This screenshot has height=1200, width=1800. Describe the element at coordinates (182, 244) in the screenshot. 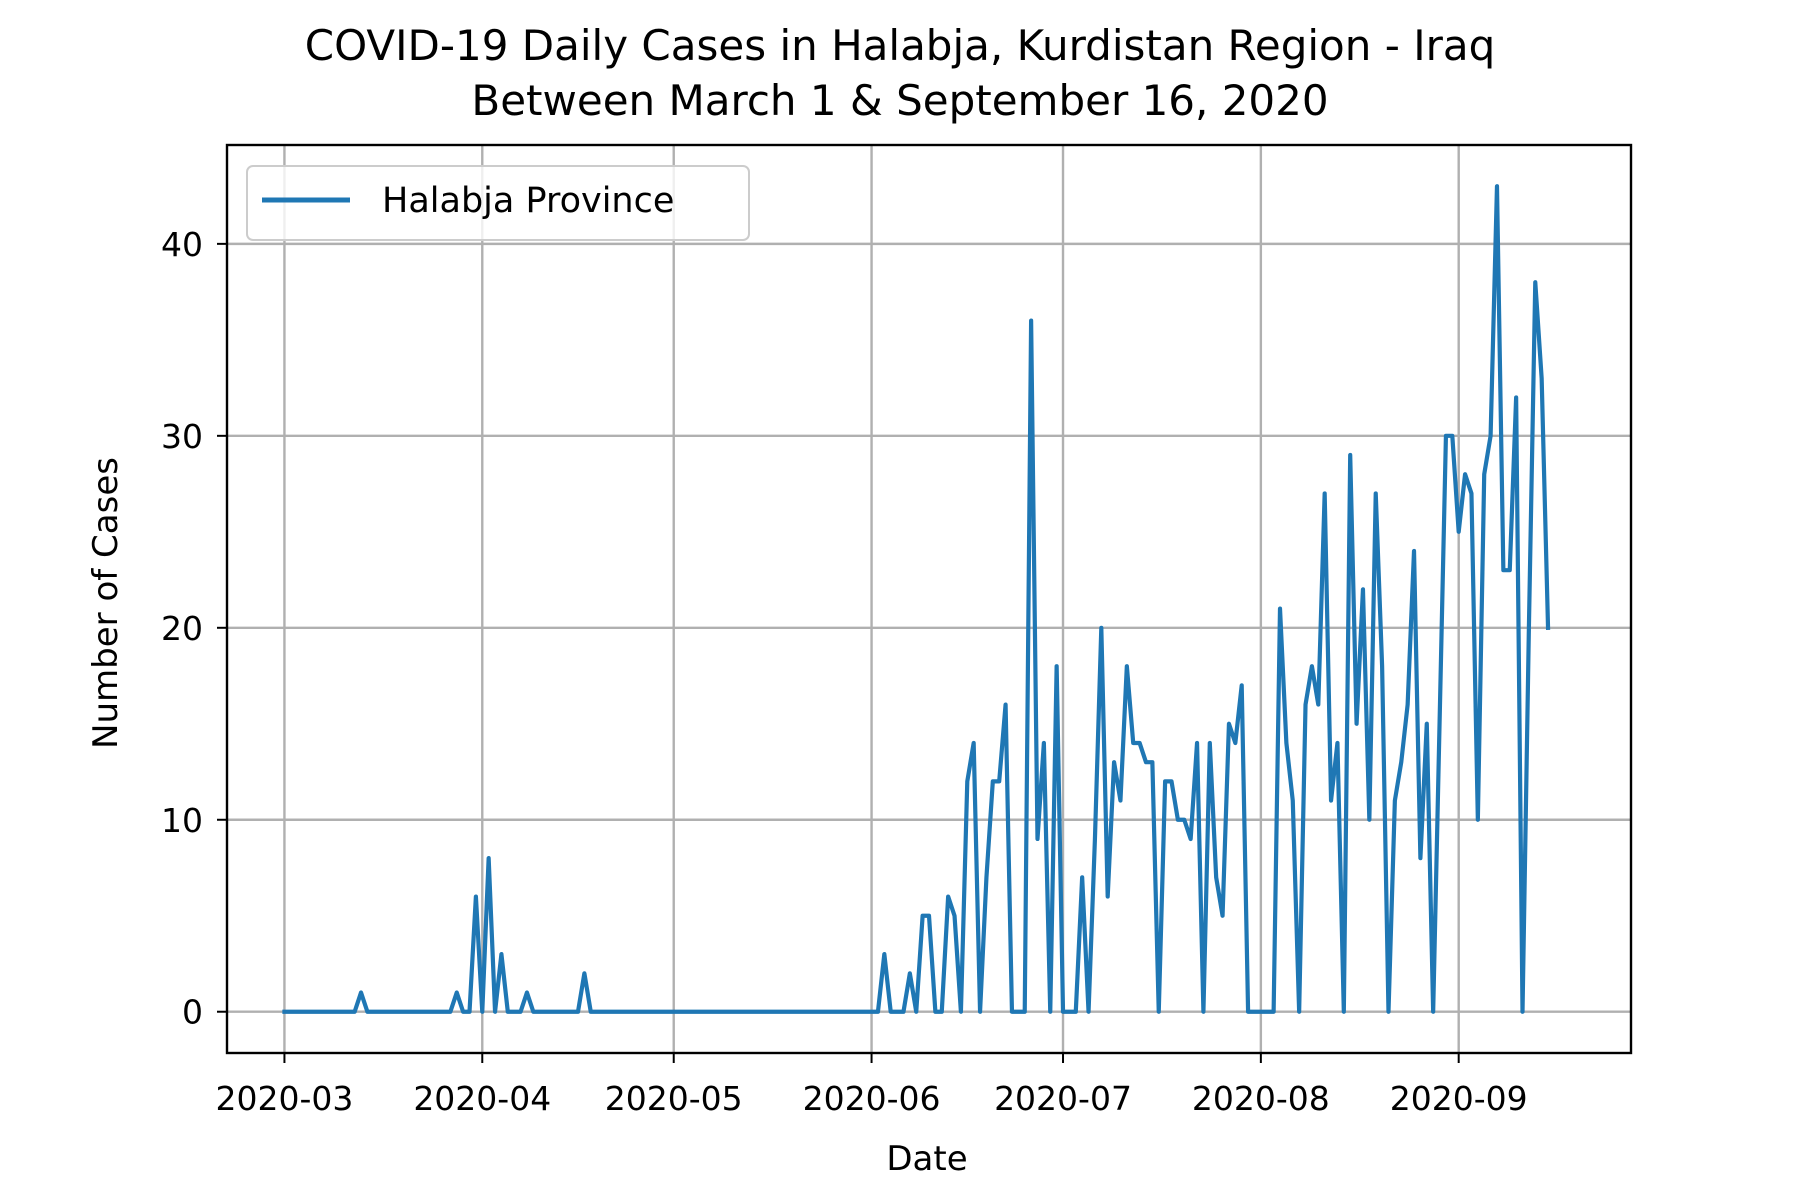

I see `y-tick-label: 40` at that location.